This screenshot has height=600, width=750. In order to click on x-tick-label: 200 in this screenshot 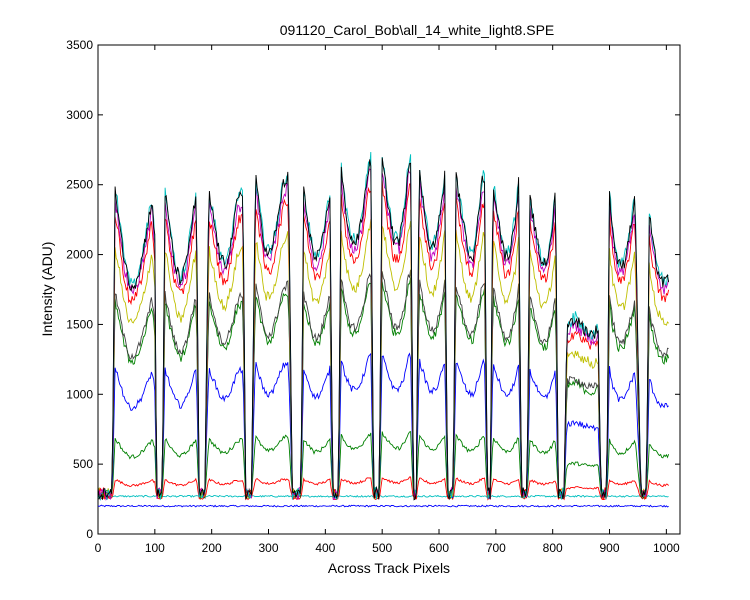, I will do `click(212, 548)`.